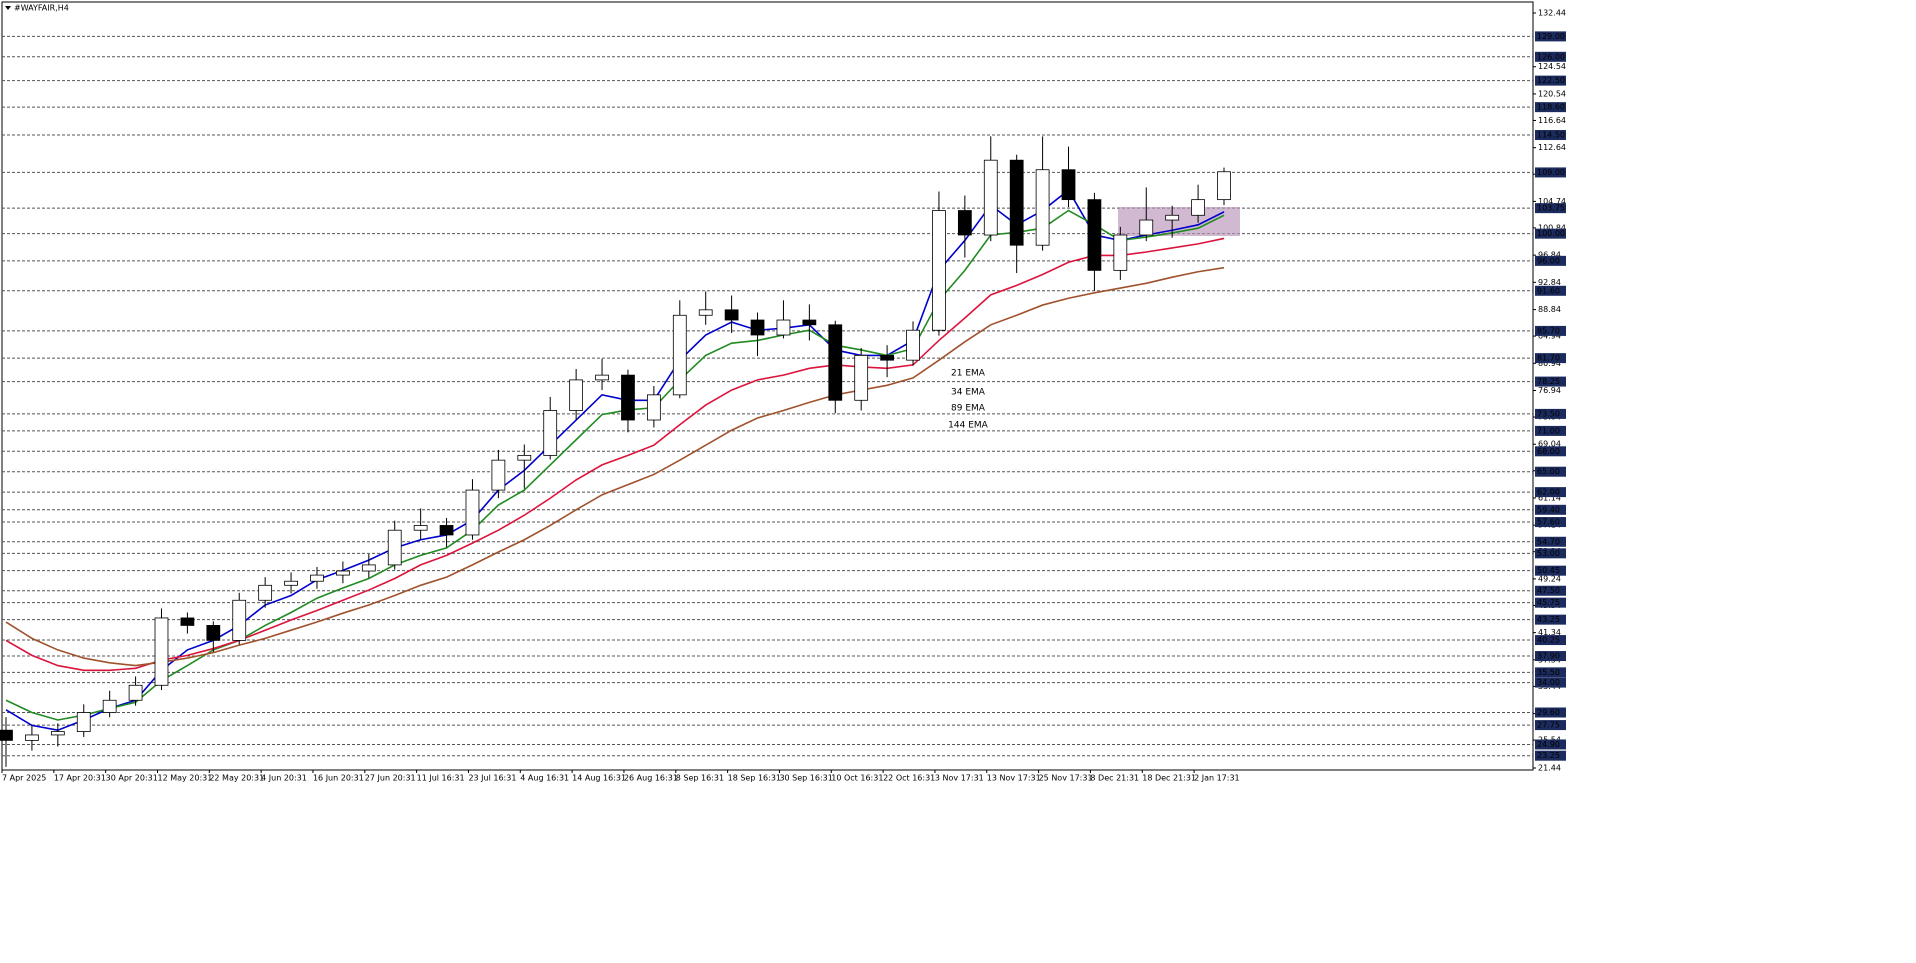 The image size is (1916, 963). I want to click on chart-title: #WAYFAIR,H4, so click(41, 8).